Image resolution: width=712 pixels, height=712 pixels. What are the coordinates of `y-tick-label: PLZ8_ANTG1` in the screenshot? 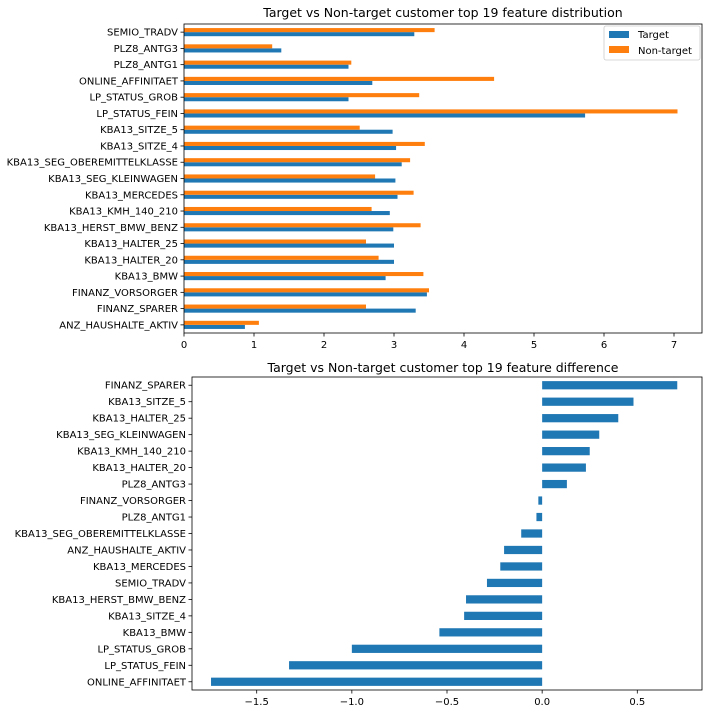 It's located at (154, 518).